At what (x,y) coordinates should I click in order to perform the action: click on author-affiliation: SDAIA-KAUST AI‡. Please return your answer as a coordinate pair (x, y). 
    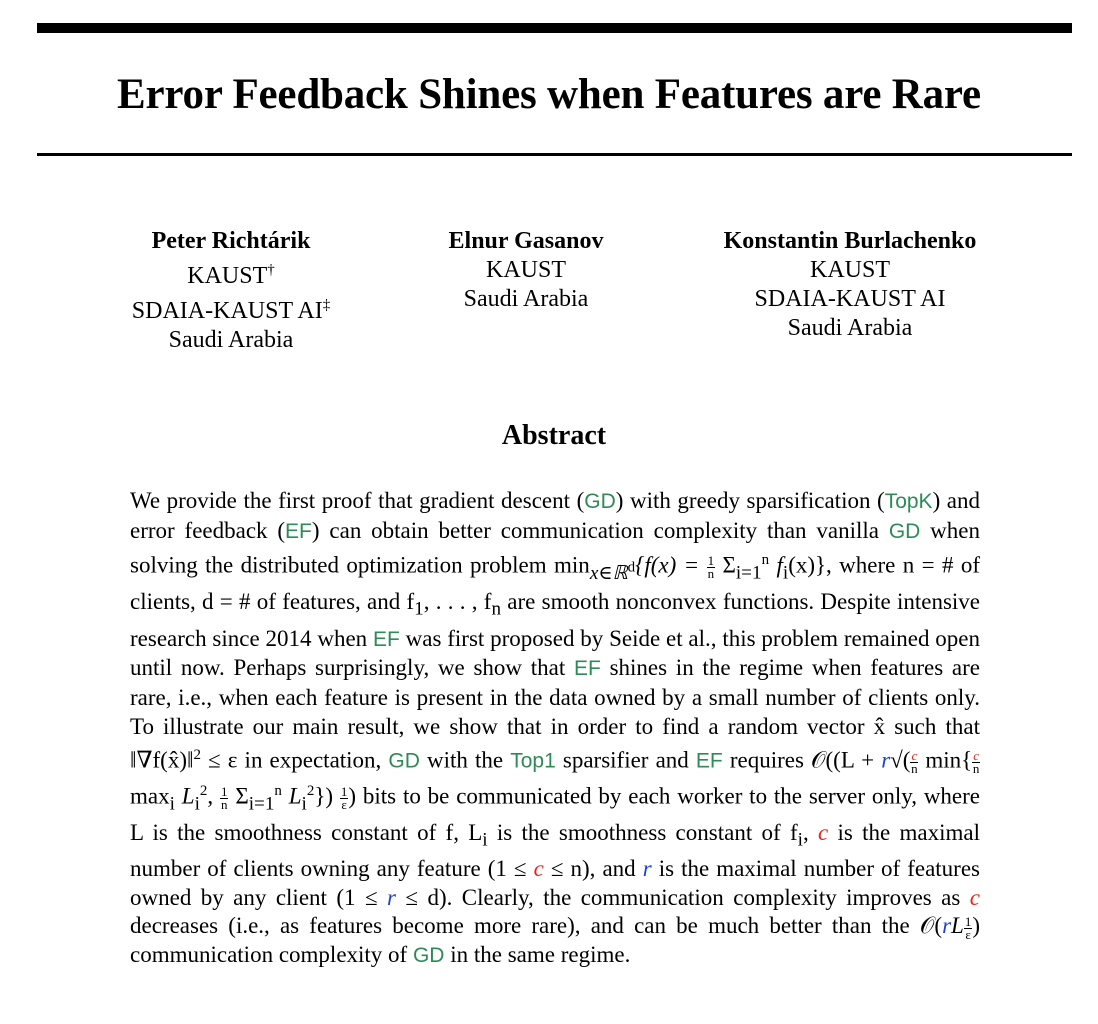
    Looking at the image, I should click on (231, 310).